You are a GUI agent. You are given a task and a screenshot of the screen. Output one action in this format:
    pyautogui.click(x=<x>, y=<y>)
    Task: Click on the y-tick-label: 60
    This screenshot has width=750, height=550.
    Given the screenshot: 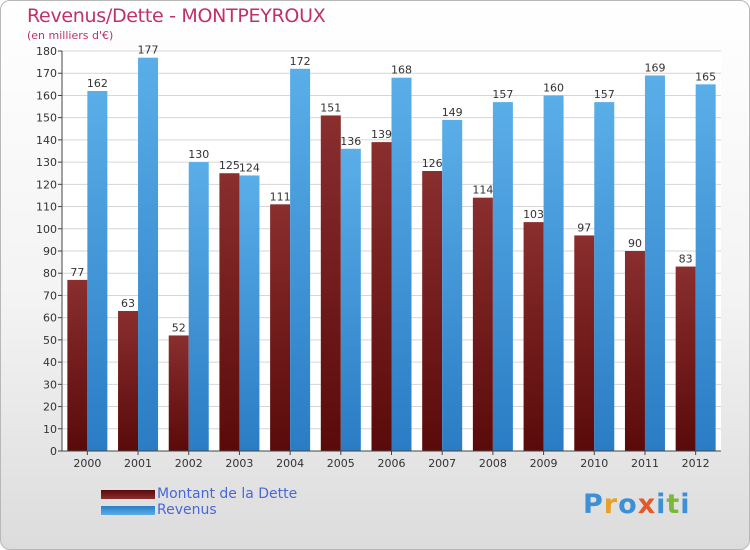 What is the action you would take?
    pyautogui.click(x=50, y=318)
    